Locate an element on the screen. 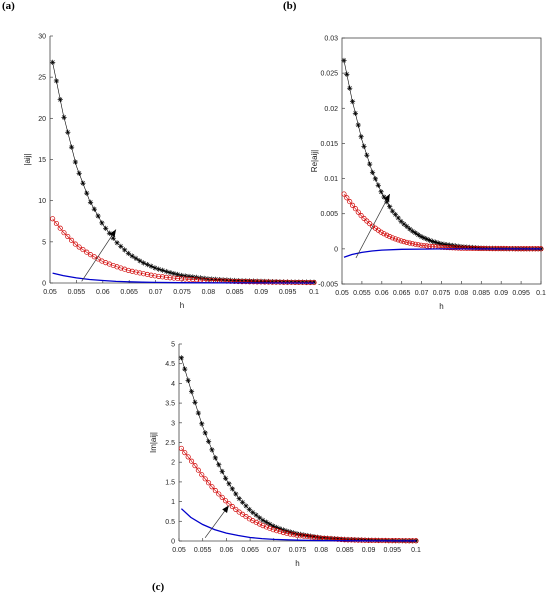  x-tick-label: 0.055 is located at coordinates (362, 293).